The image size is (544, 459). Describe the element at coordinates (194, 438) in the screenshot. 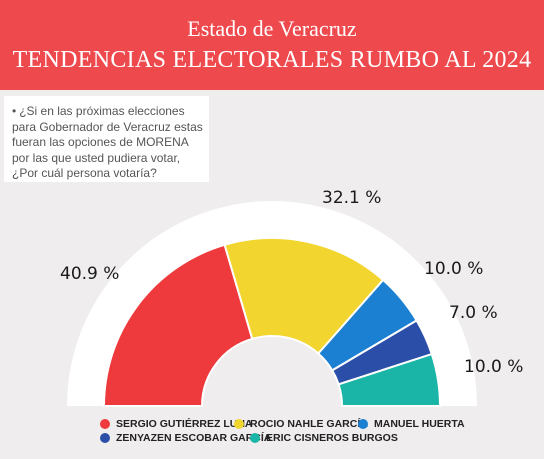

I see `legend-label-3: ZENYAZEN ESCOBAR GARCÍA` at that location.